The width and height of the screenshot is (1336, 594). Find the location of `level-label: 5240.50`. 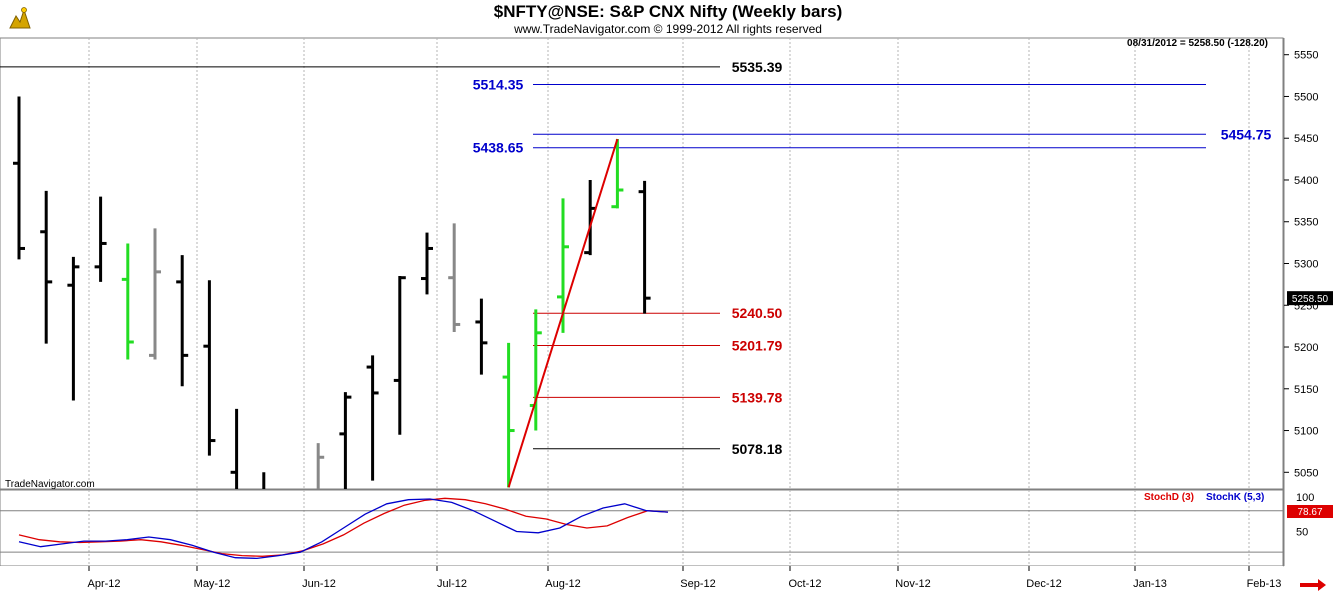

level-label: 5240.50 is located at coordinates (757, 313).